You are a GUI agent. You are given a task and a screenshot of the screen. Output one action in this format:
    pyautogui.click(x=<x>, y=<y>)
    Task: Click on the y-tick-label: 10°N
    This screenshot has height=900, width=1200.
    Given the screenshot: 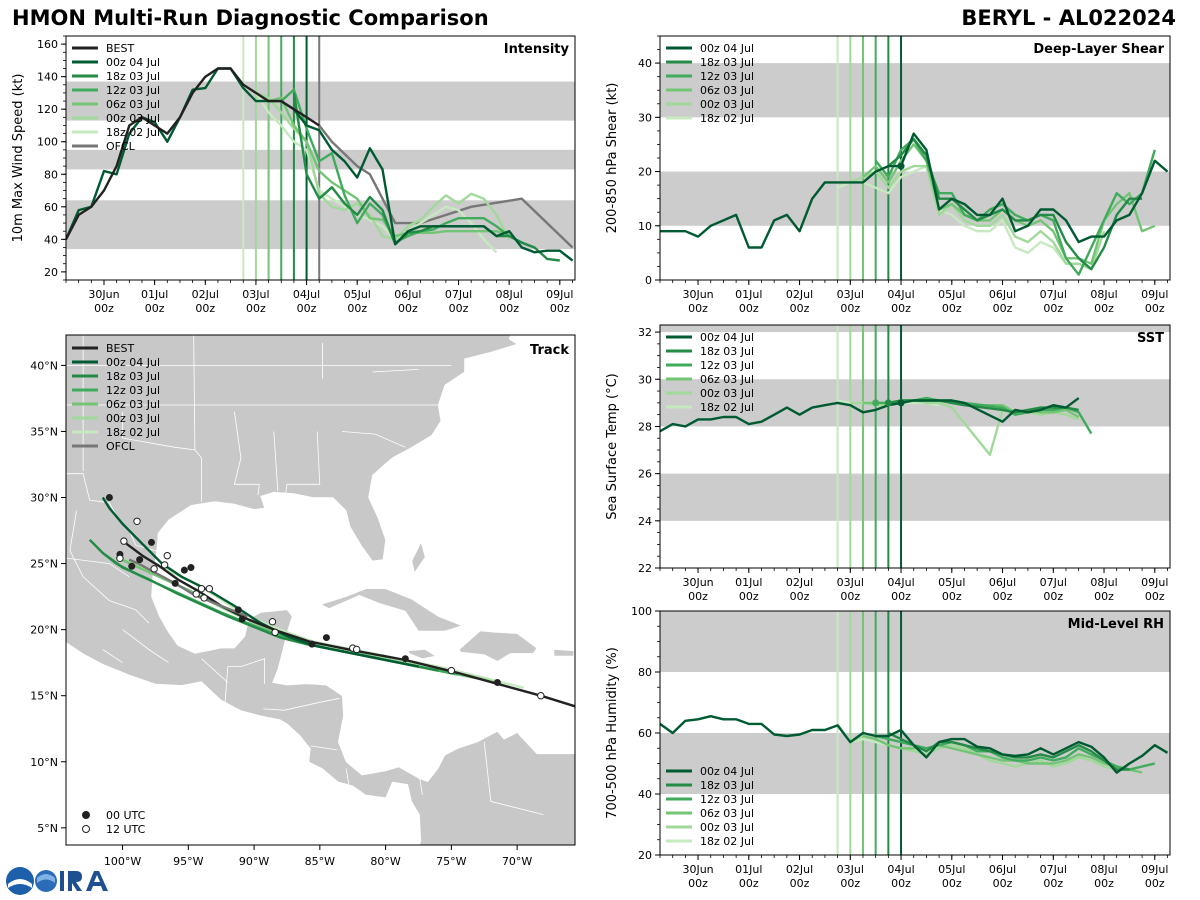 What is the action you would take?
    pyautogui.click(x=44, y=762)
    